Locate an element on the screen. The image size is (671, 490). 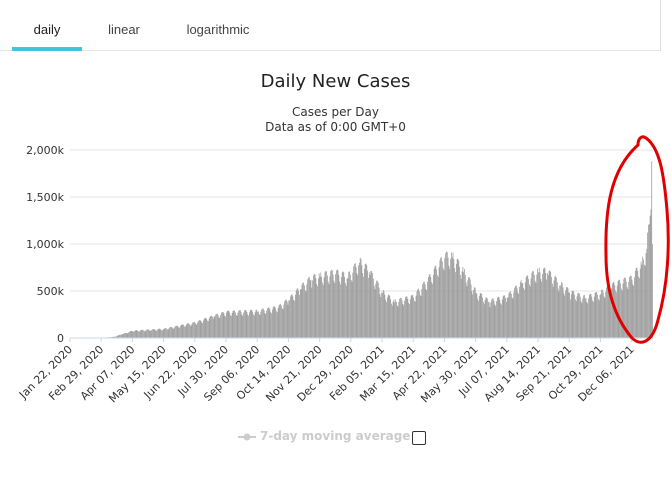
tab-logarithmic: logarithmic is located at coordinates (218, 25).